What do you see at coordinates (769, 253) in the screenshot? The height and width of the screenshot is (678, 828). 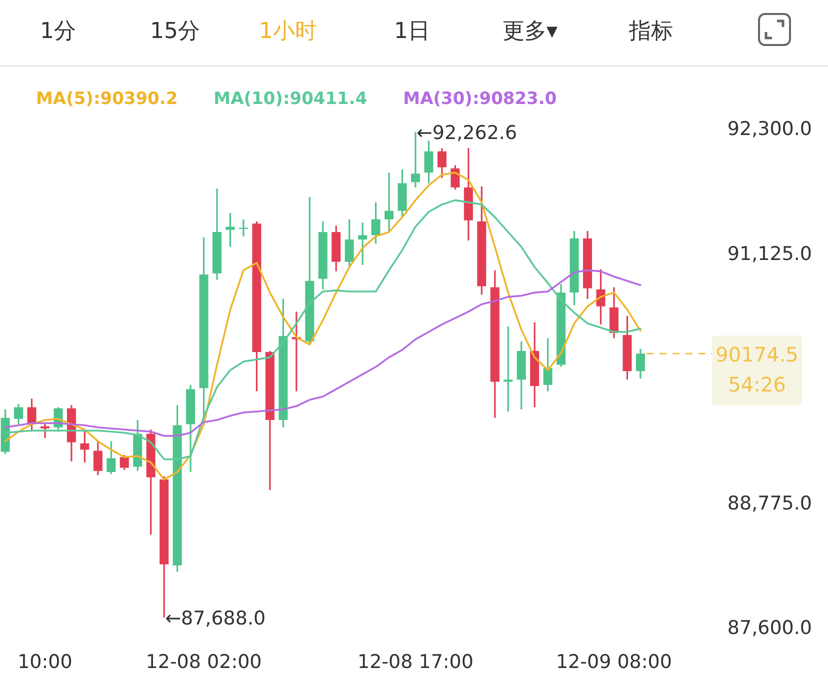 I see `y-tick-label: 91,125.0` at bounding box center [769, 253].